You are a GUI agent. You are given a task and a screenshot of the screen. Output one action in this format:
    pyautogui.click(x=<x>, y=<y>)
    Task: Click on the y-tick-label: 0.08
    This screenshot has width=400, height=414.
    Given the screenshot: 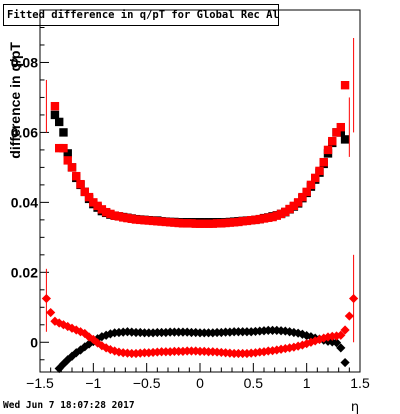 What is the action you would take?
    pyautogui.click(x=24, y=62)
    